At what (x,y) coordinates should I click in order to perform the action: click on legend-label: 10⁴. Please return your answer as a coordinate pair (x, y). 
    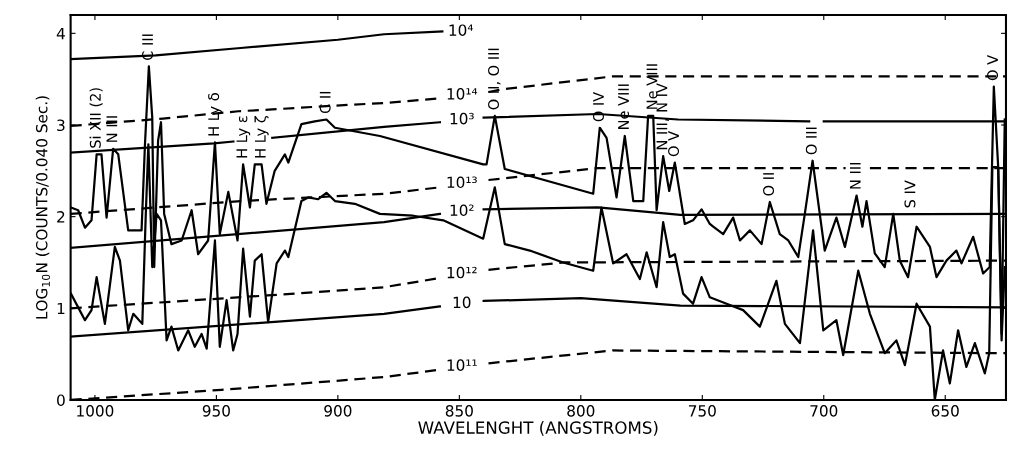
    Looking at the image, I should click on (461, 30).